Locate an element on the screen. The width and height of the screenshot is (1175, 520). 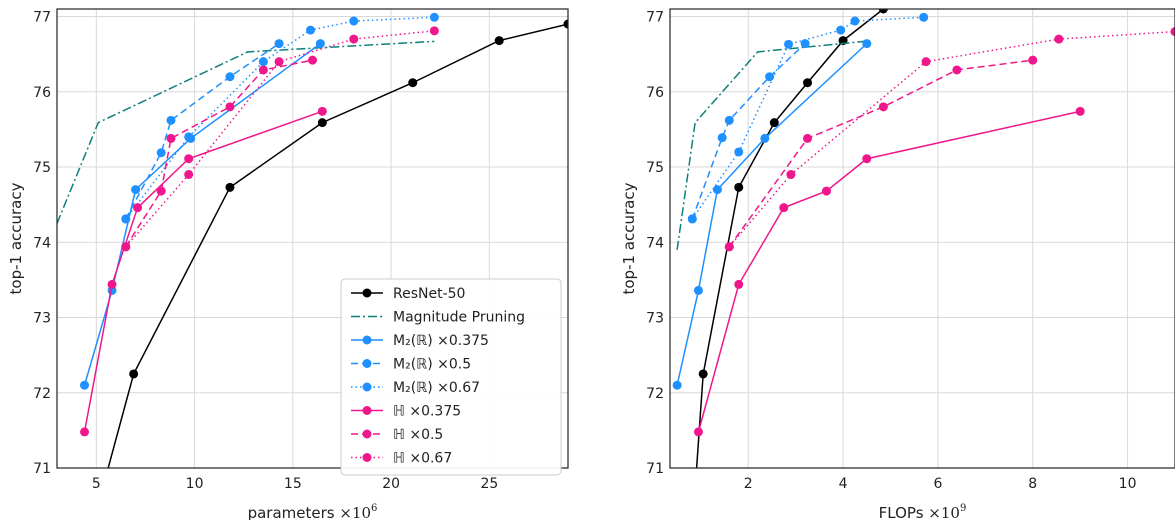
legend-label: M₂(ℝ) ×0.67 is located at coordinates (436, 388).